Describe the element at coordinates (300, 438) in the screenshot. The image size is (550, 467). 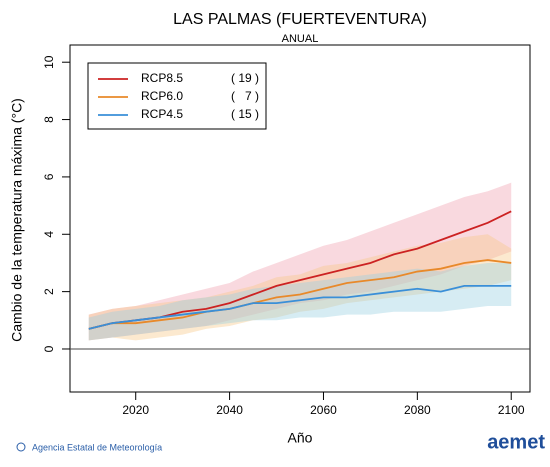
I see `x-axis-label: Año` at that location.